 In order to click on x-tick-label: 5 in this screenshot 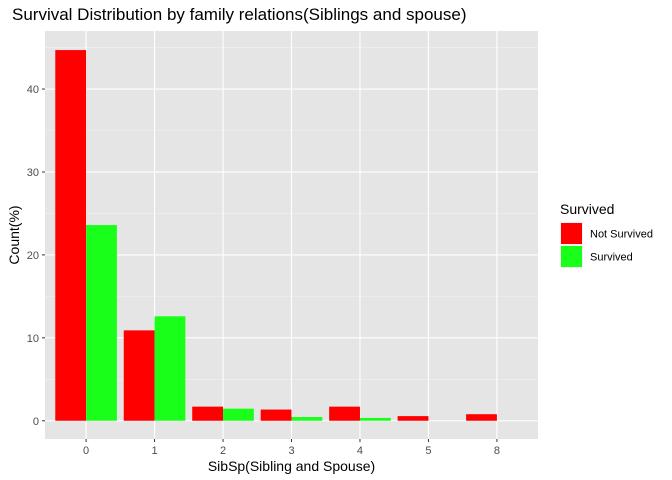, I will do `click(428, 451)`.